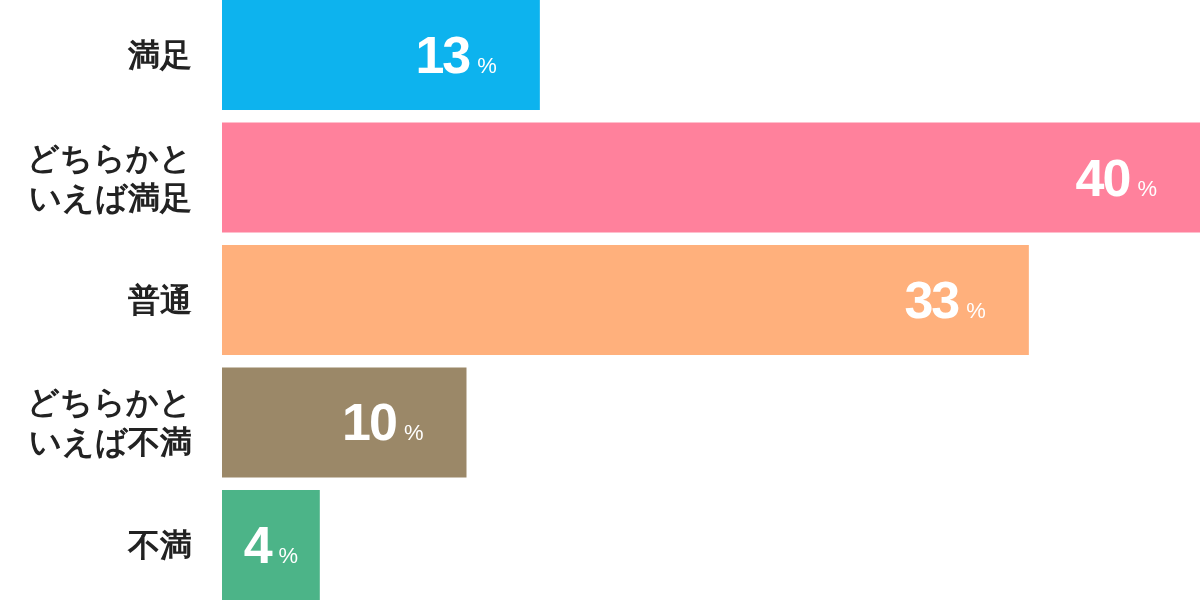 The width and height of the screenshot is (1200, 600). What do you see at coordinates (109, 422) in the screenshot?
I see `y-tick-label: どちらかといえば不満` at bounding box center [109, 422].